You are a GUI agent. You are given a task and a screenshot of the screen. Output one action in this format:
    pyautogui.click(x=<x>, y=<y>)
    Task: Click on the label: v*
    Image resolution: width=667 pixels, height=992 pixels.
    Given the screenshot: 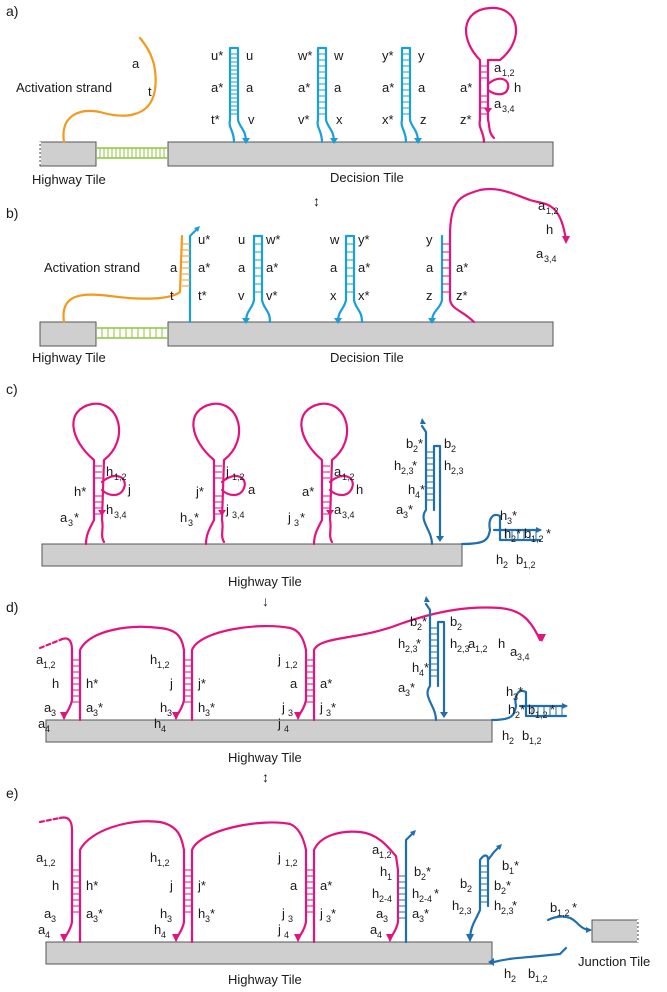 What is the action you would take?
    pyautogui.click(x=272, y=295)
    